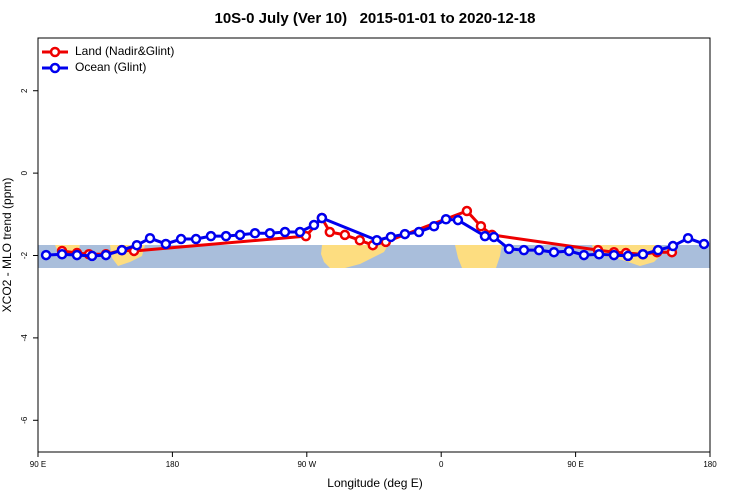 The image size is (750, 500). Describe the element at coordinates (306, 464) in the screenshot. I see `x-tick-label: 90 W` at that location.